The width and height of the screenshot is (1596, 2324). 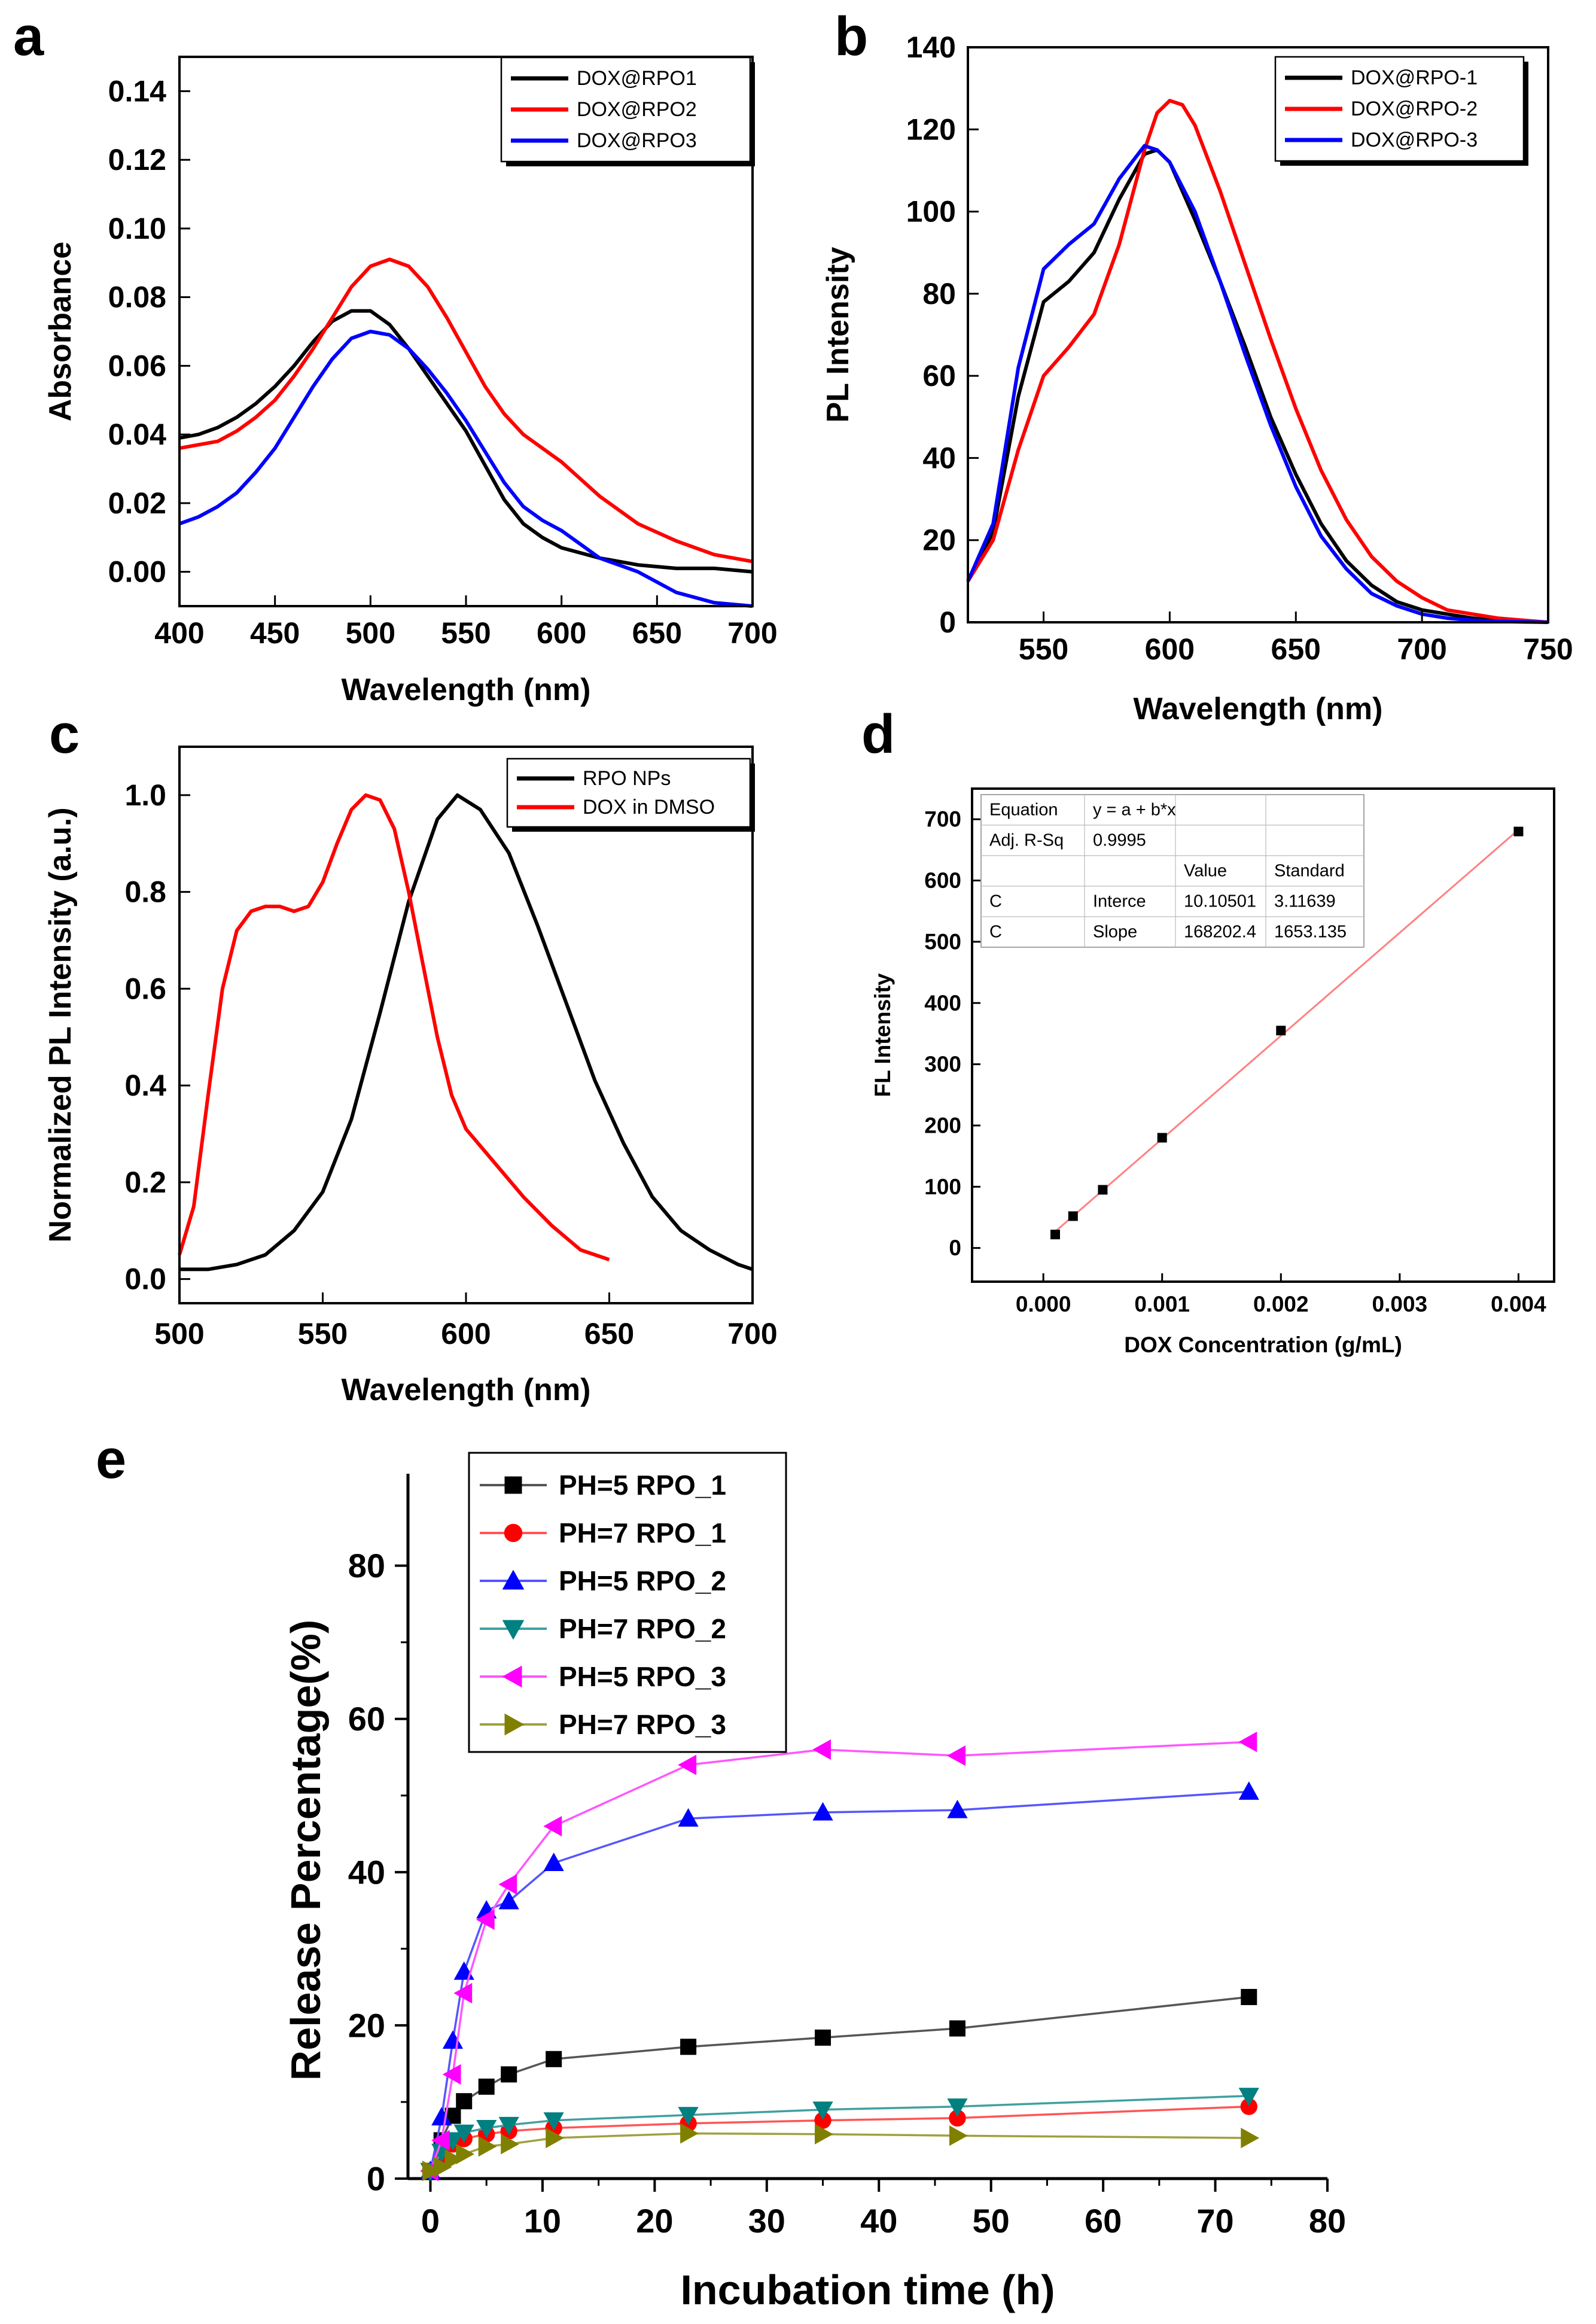 What do you see at coordinates (939, 294) in the screenshot?
I see `chart-b-ytick-label: 80` at bounding box center [939, 294].